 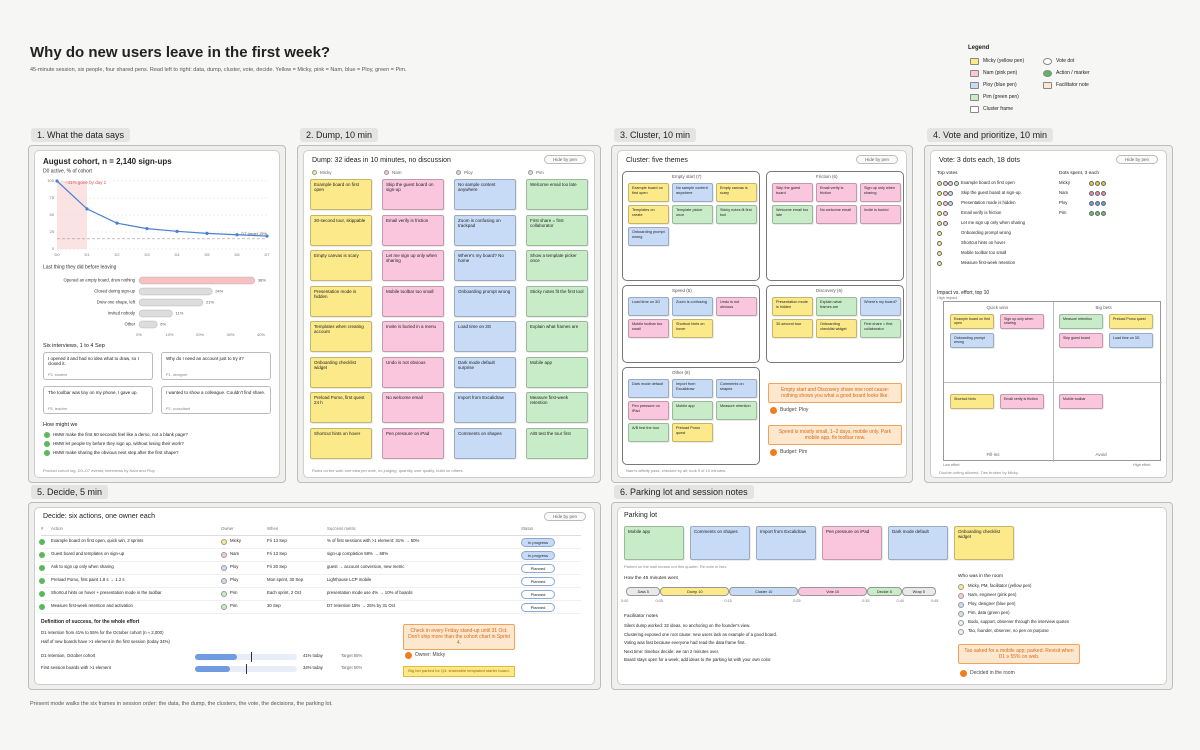 I want to click on cluster-name: Discovery (6), so click(x=829, y=290).